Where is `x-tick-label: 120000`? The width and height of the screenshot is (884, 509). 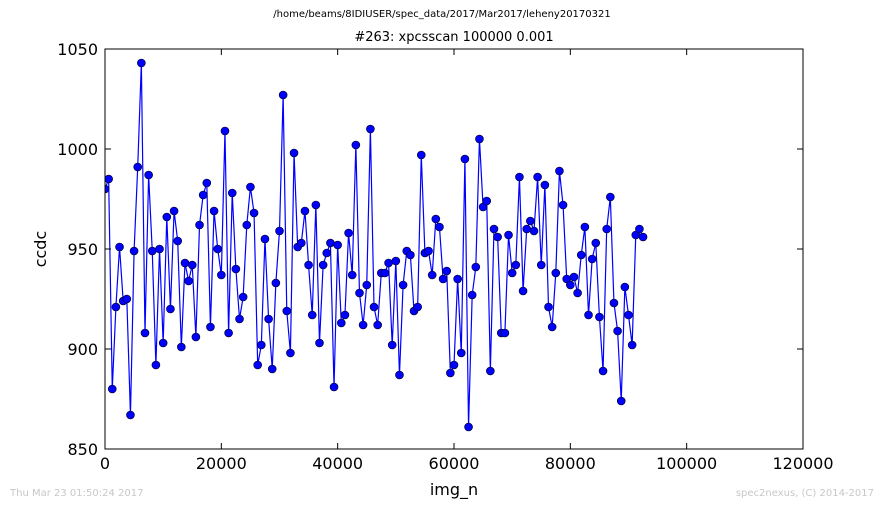
x-tick-label: 120000 is located at coordinates (802, 463).